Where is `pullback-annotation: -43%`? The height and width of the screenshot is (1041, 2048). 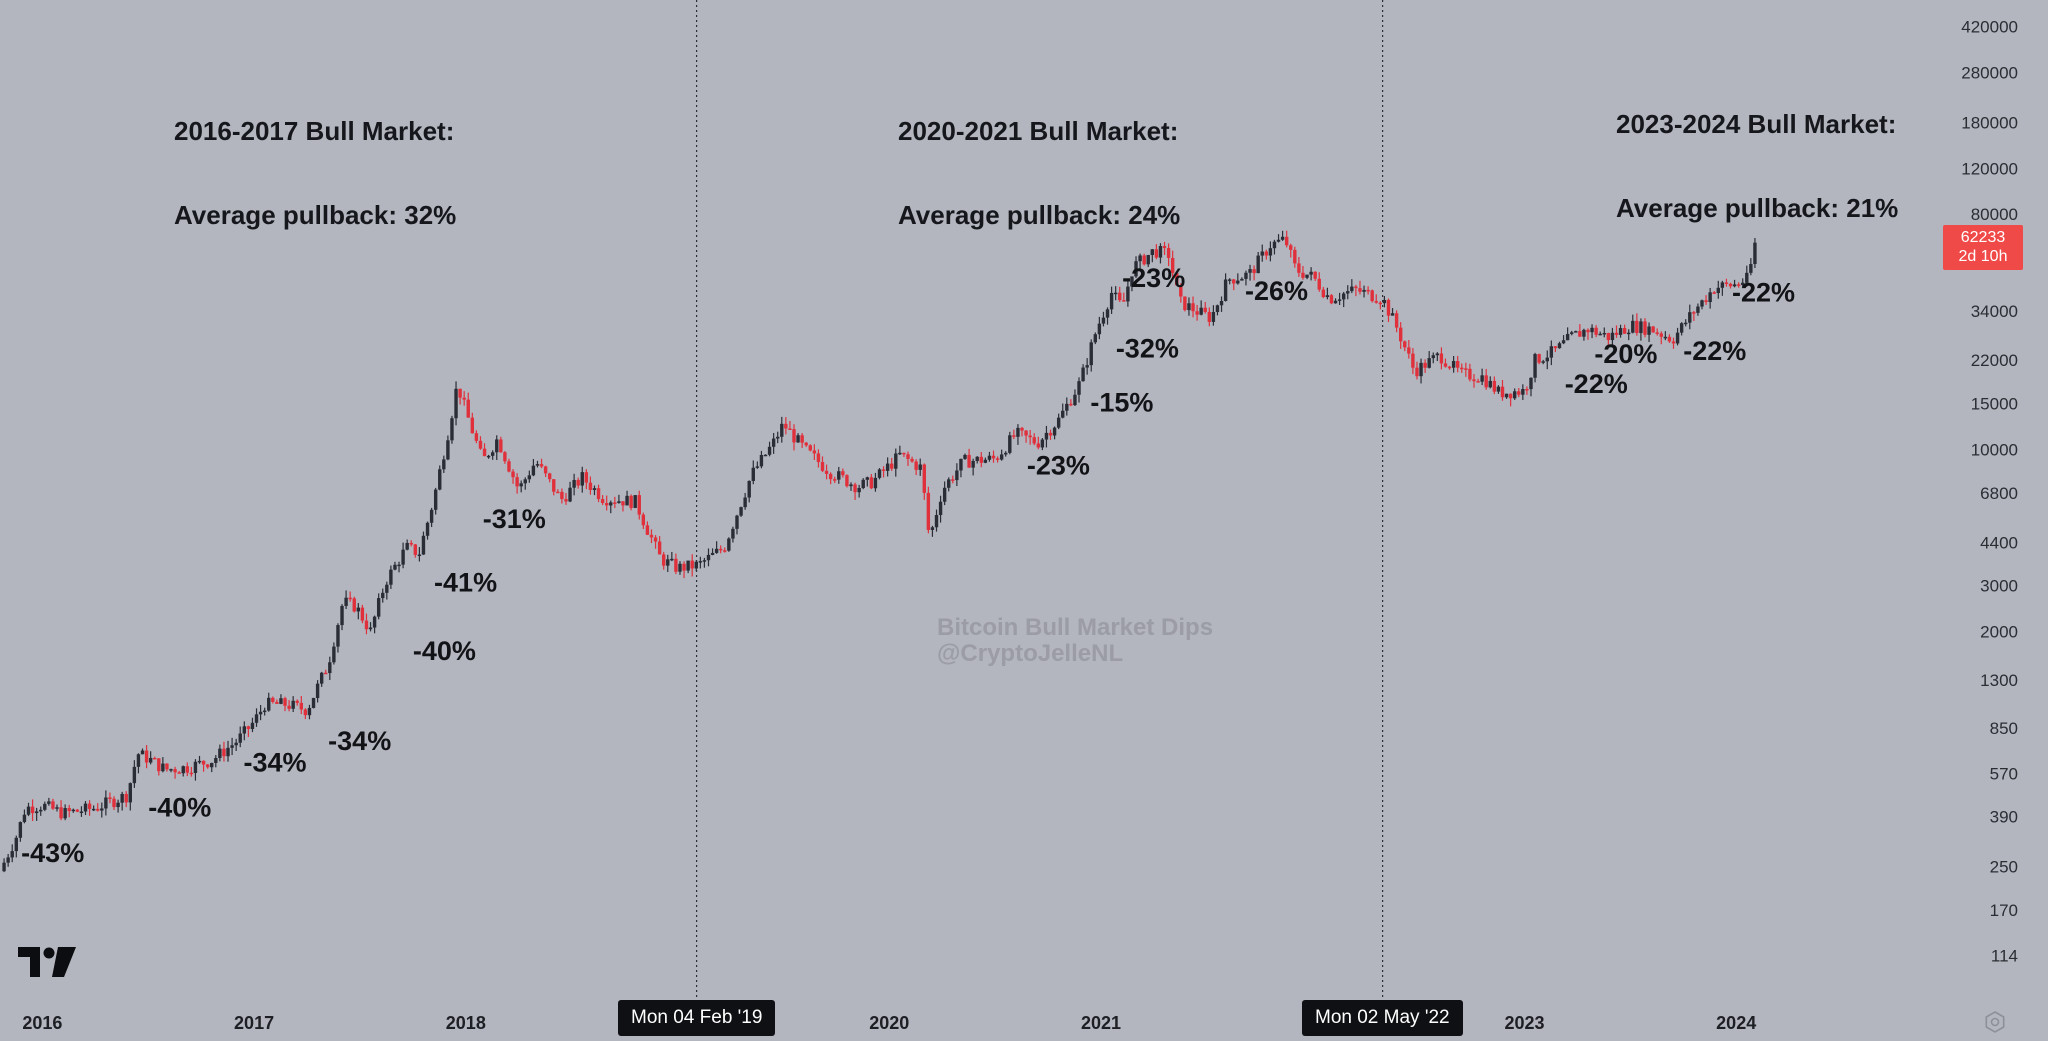
pullback-annotation: -43% is located at coordinates (52, 853).